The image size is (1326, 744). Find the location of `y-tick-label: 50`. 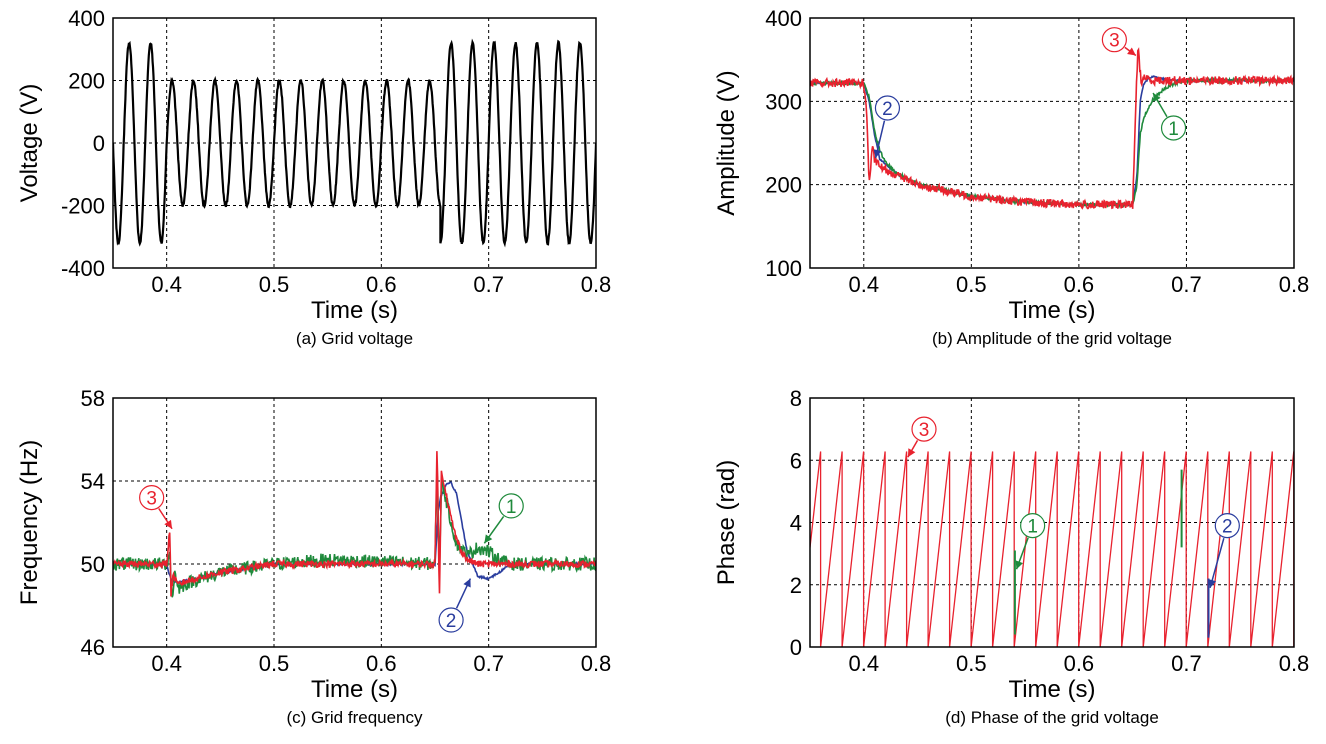

y-tick-label: 50 is located at coordinates (93, 564).